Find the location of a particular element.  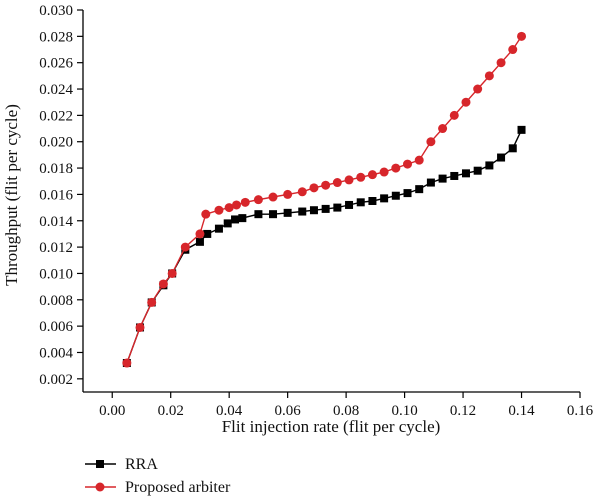

y-axis-title: Throughput (flit per cycle) is located at coordinates (11, 195).